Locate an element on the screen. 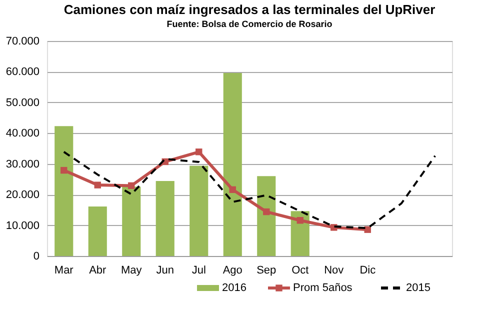 This screenshot has height=326, width=499. x-tick-label: May is located at coordinates (131, 270).